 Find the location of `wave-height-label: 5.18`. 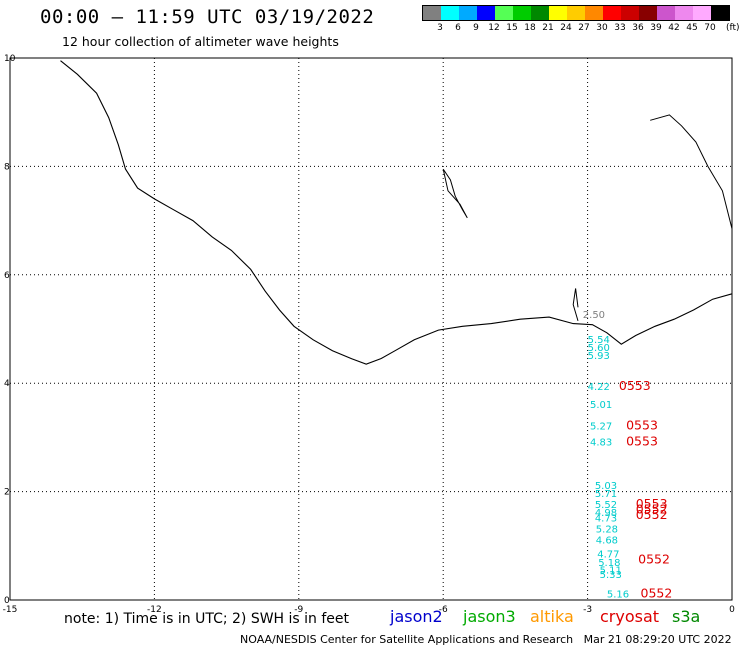

wave-height-label: 5.18 is located at coordinates (609, 563).